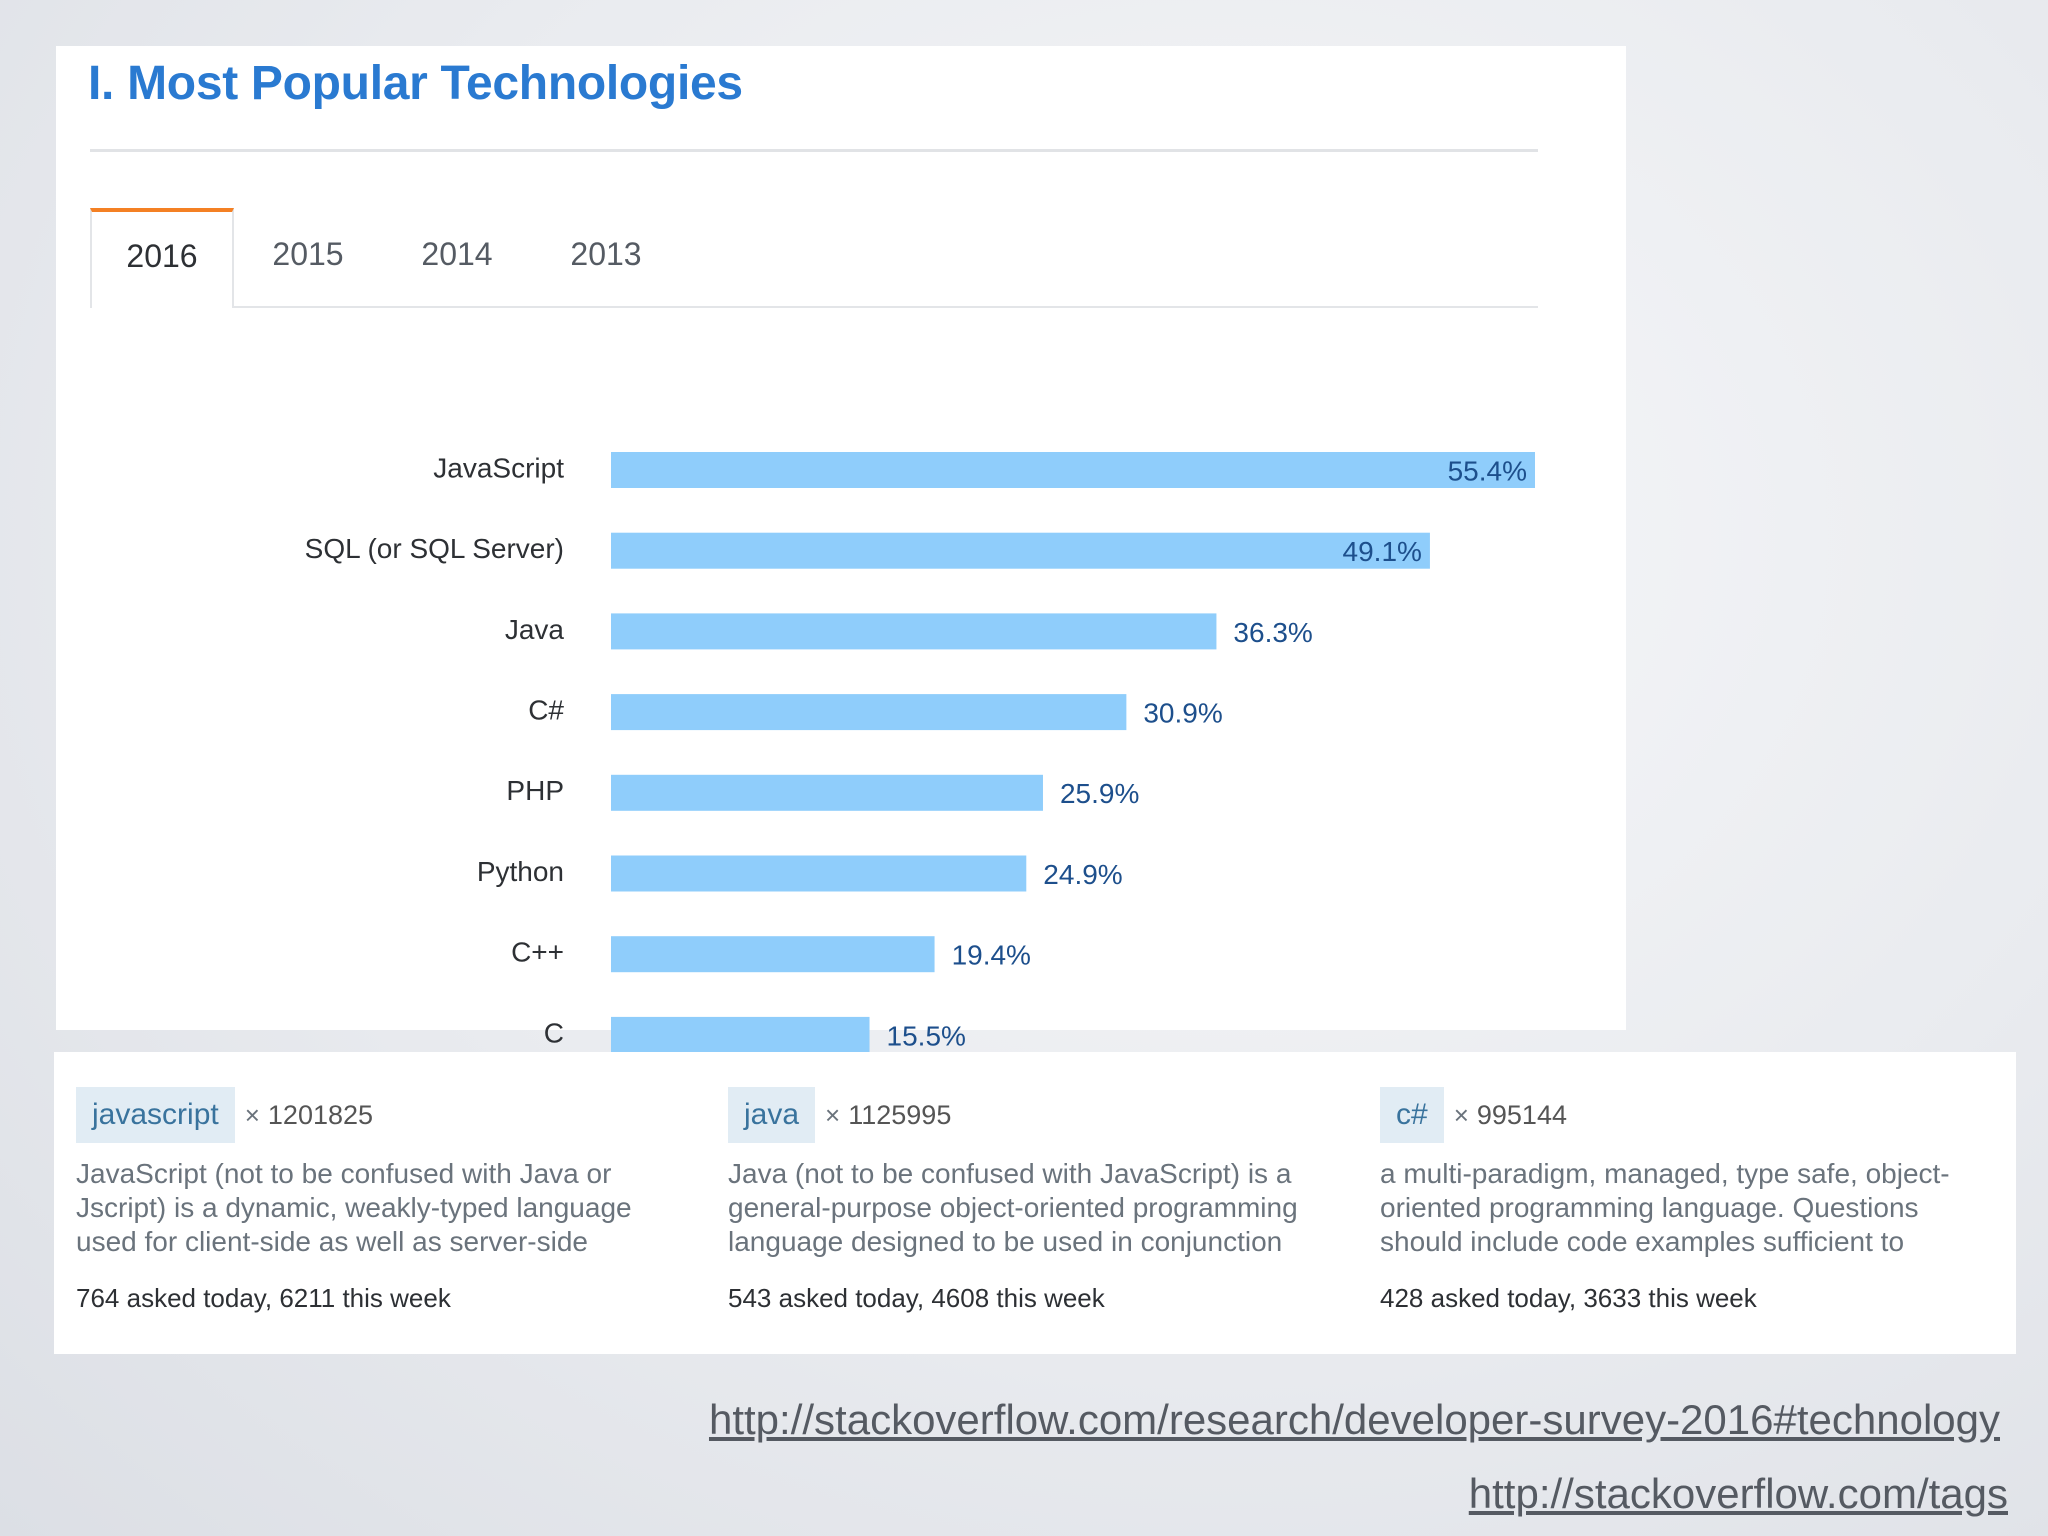  I want to click on tab-2016: 2016, so click(162, 258).